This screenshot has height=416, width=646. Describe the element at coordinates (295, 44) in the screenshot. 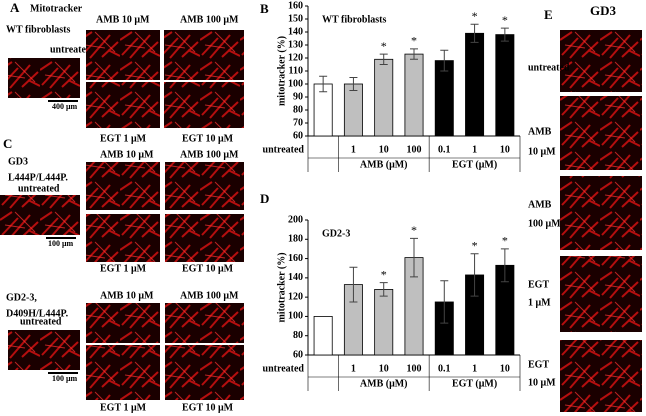

I see `y-tick-label: 130` at that location.